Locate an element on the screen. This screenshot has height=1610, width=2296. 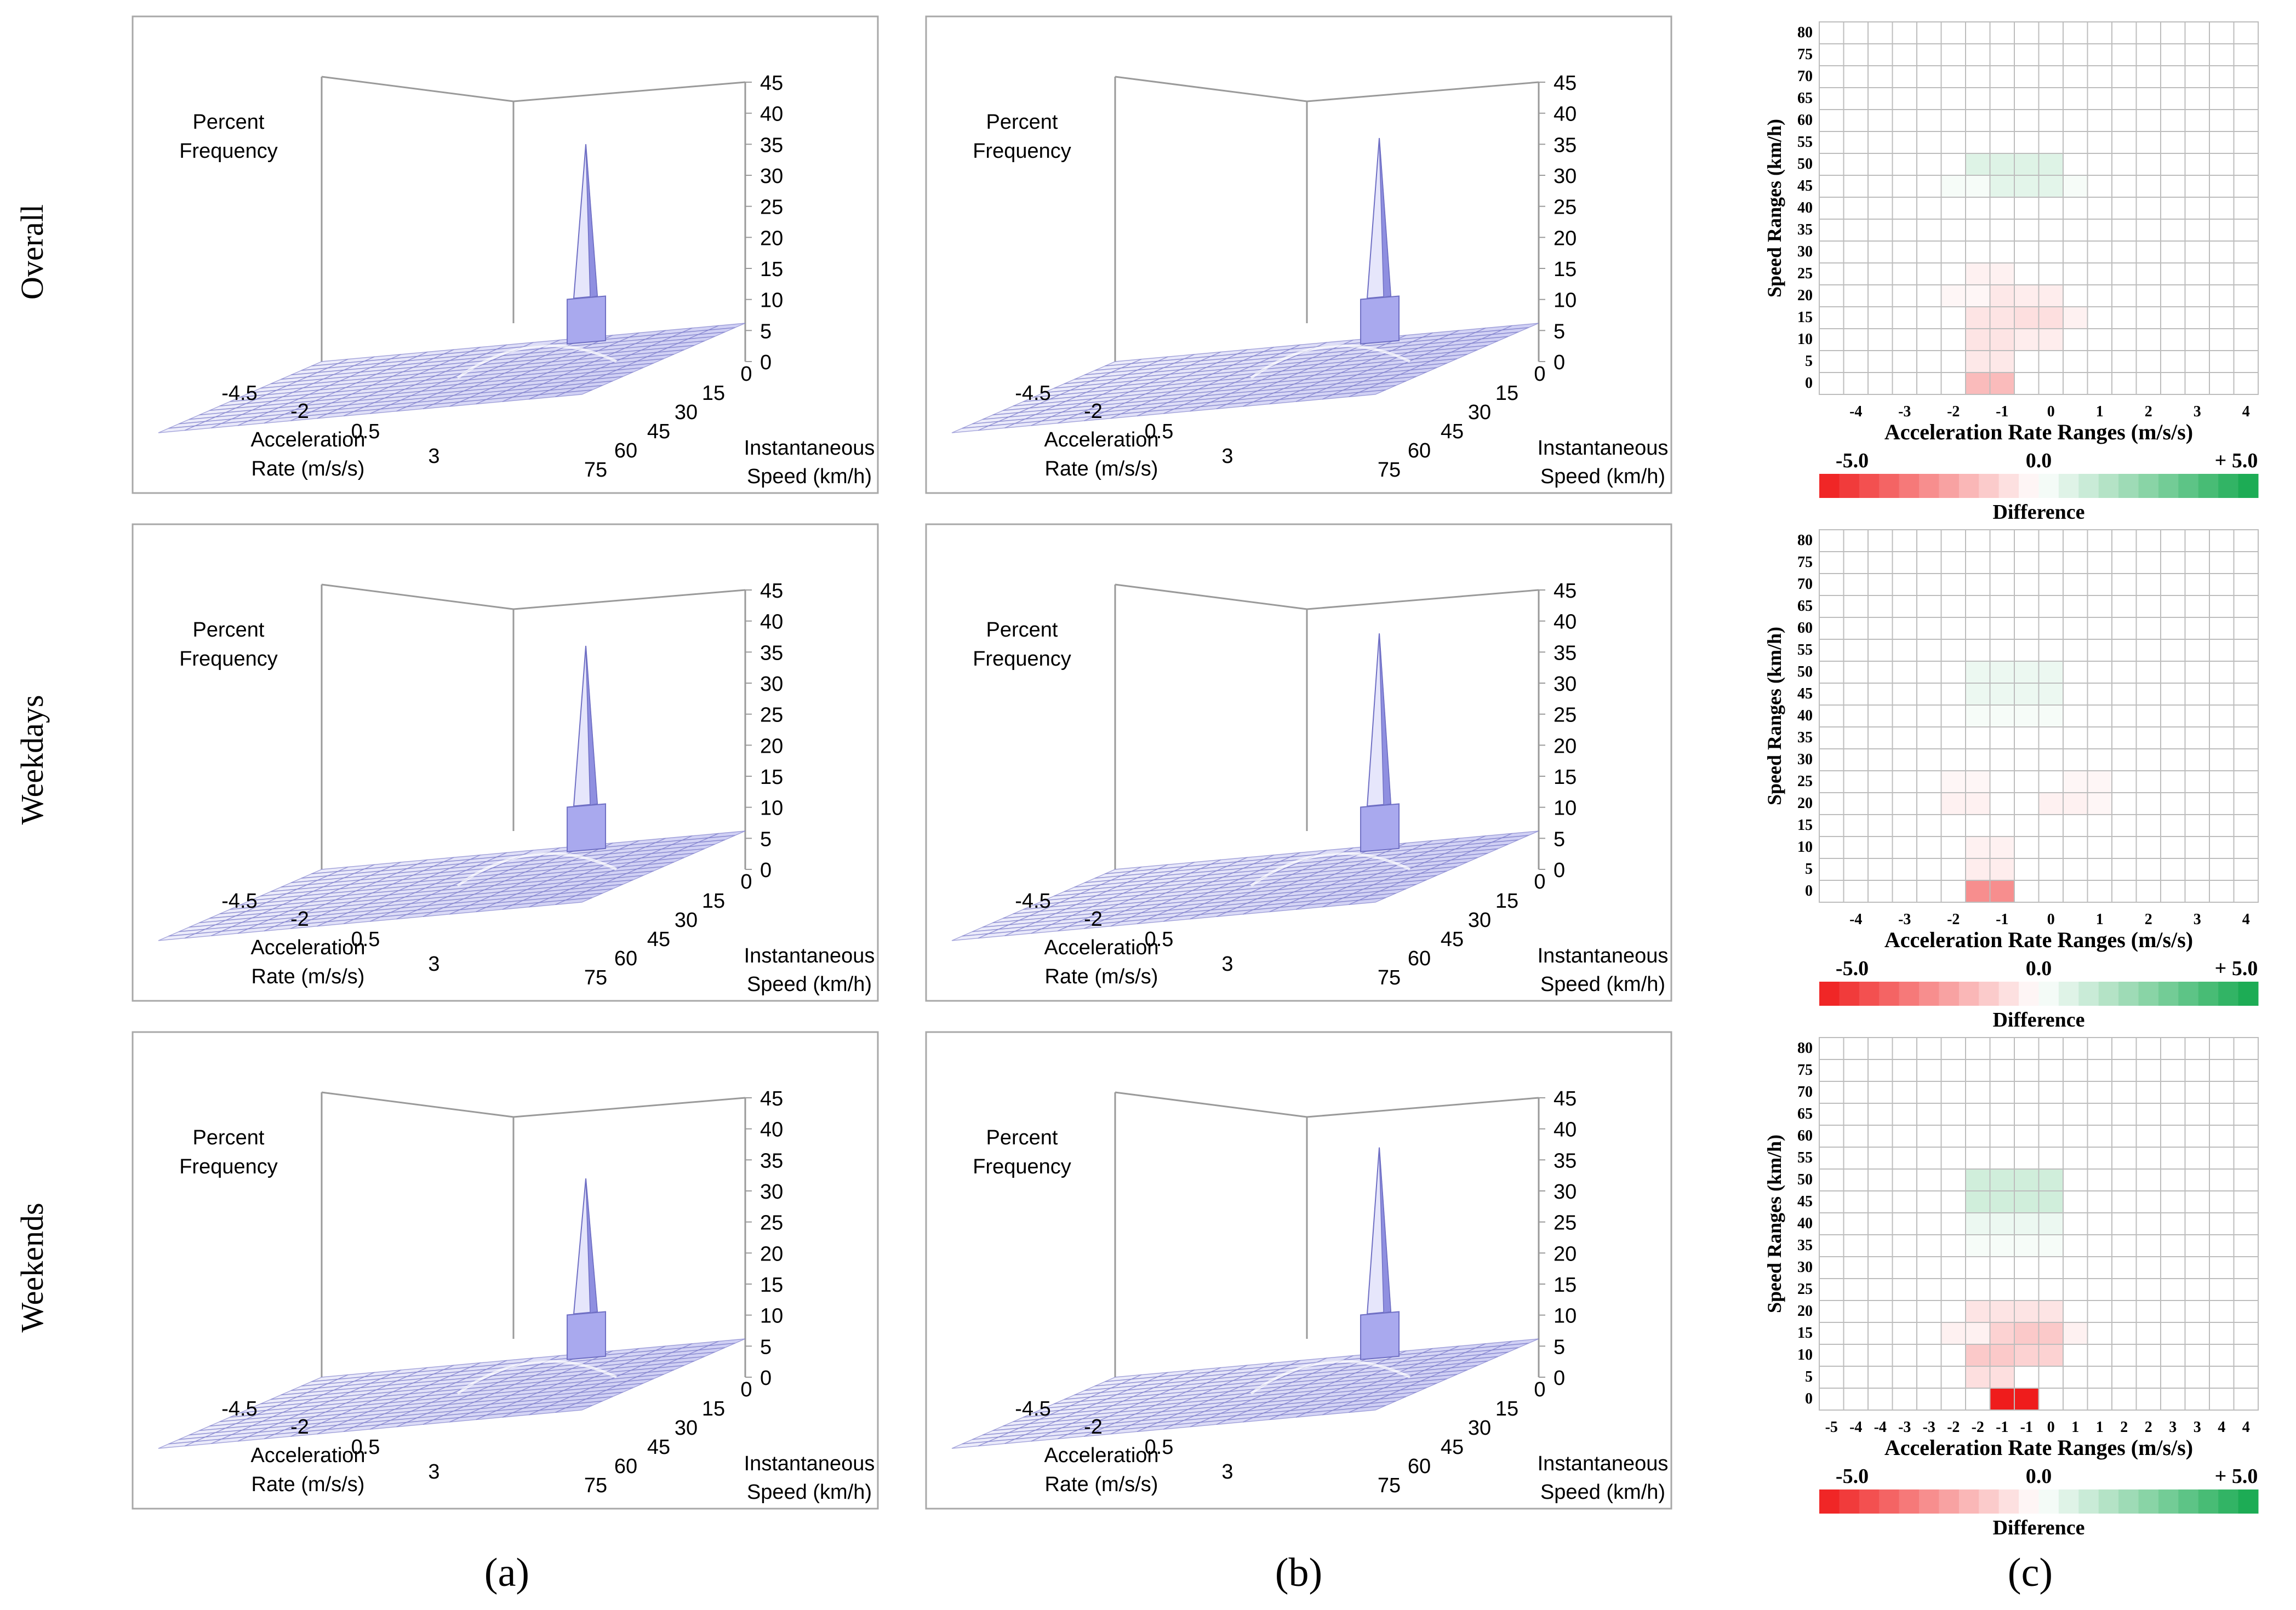
column-label-c: (c) is located at coordinates (2030, 1572).